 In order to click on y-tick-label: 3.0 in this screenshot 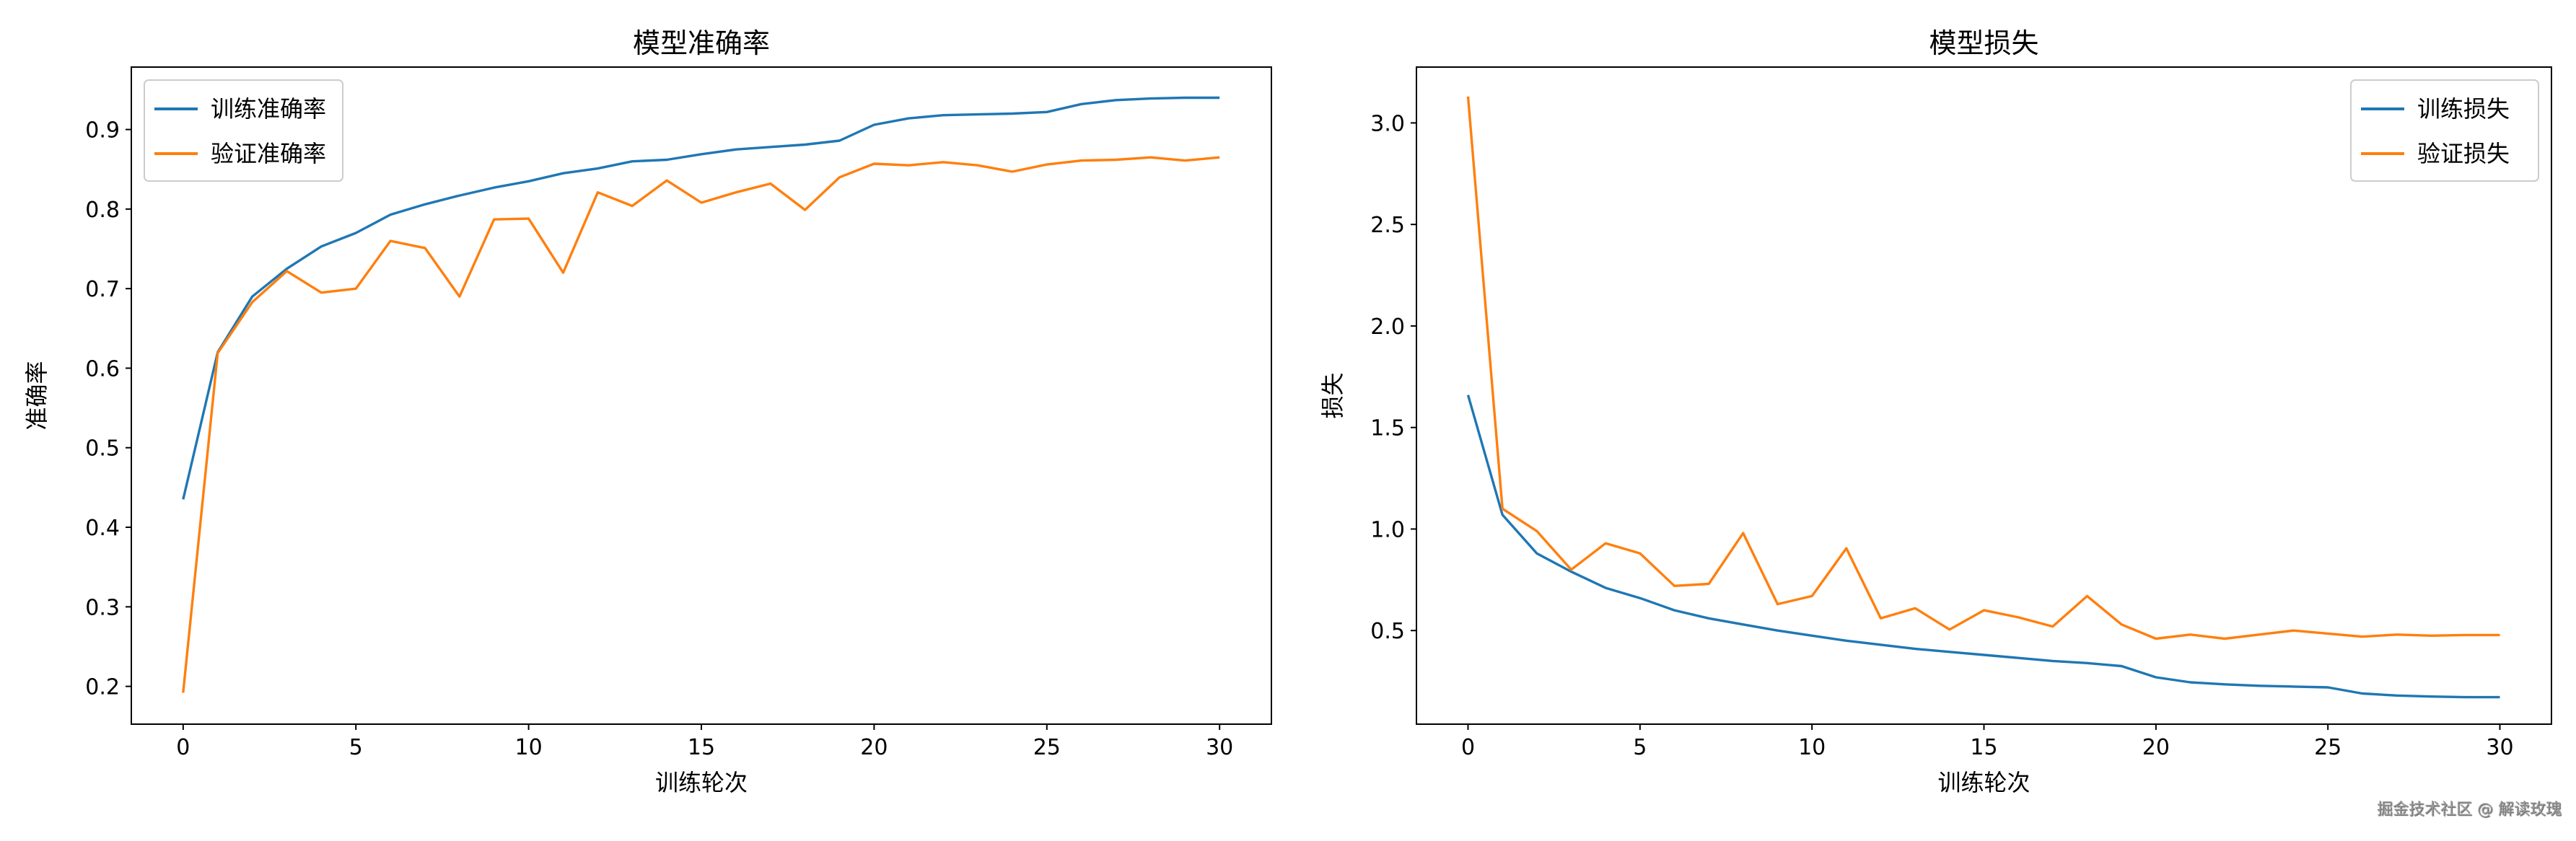, I will do `click(1387, 123)`.